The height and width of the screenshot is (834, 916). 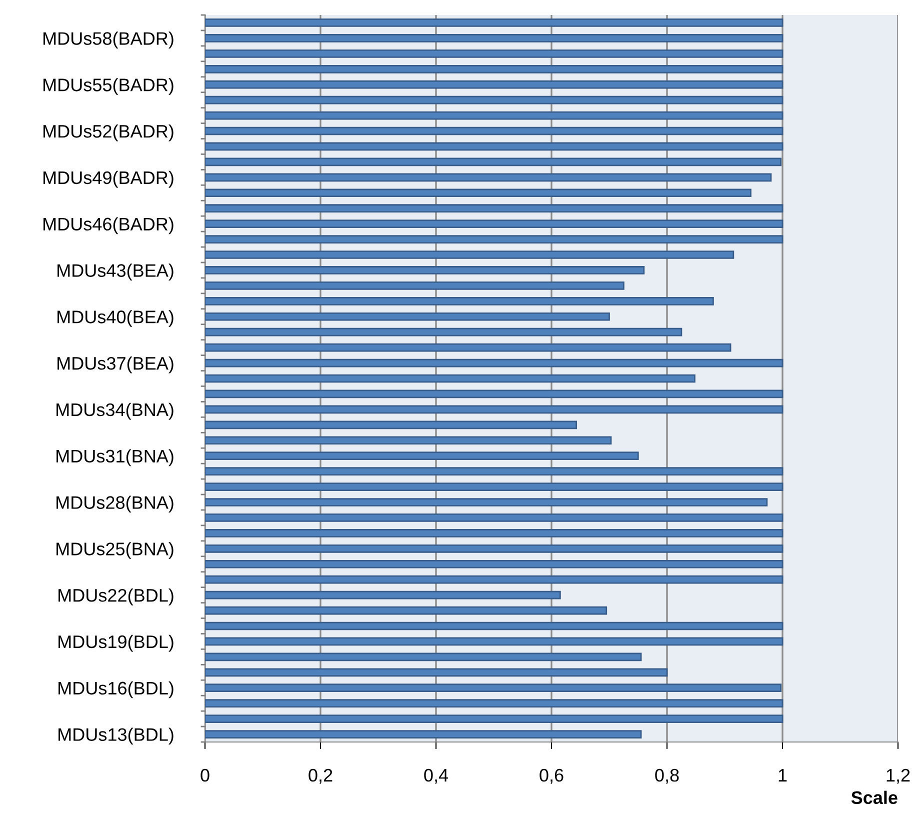 What do you see at coordinates (552, 776) in the screenshot?
I see `x-tick-label: 0,6` at bounding box center [552, 776].